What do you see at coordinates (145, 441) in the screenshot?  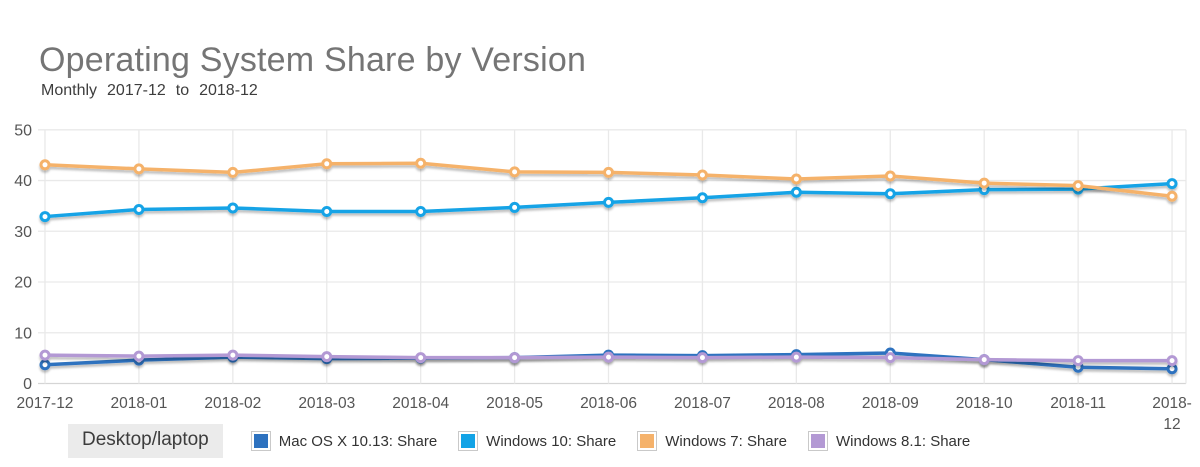 I see `device-type-tab: Desktop/laptop` at bounding box center [145, 441].